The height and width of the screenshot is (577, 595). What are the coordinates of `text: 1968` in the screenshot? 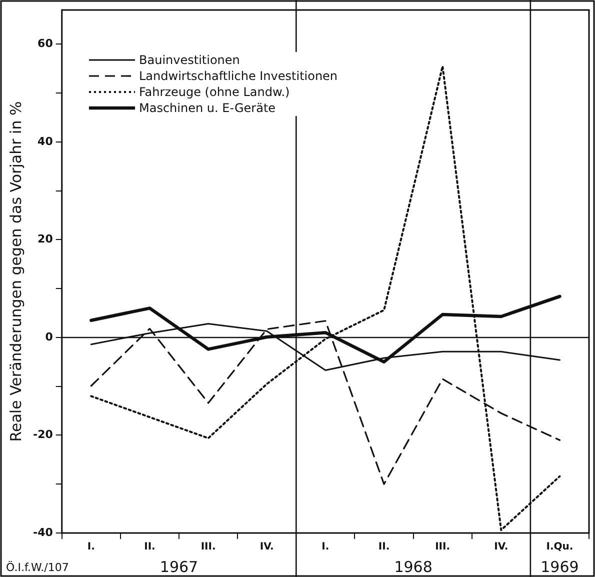 It's located at (413, 567).